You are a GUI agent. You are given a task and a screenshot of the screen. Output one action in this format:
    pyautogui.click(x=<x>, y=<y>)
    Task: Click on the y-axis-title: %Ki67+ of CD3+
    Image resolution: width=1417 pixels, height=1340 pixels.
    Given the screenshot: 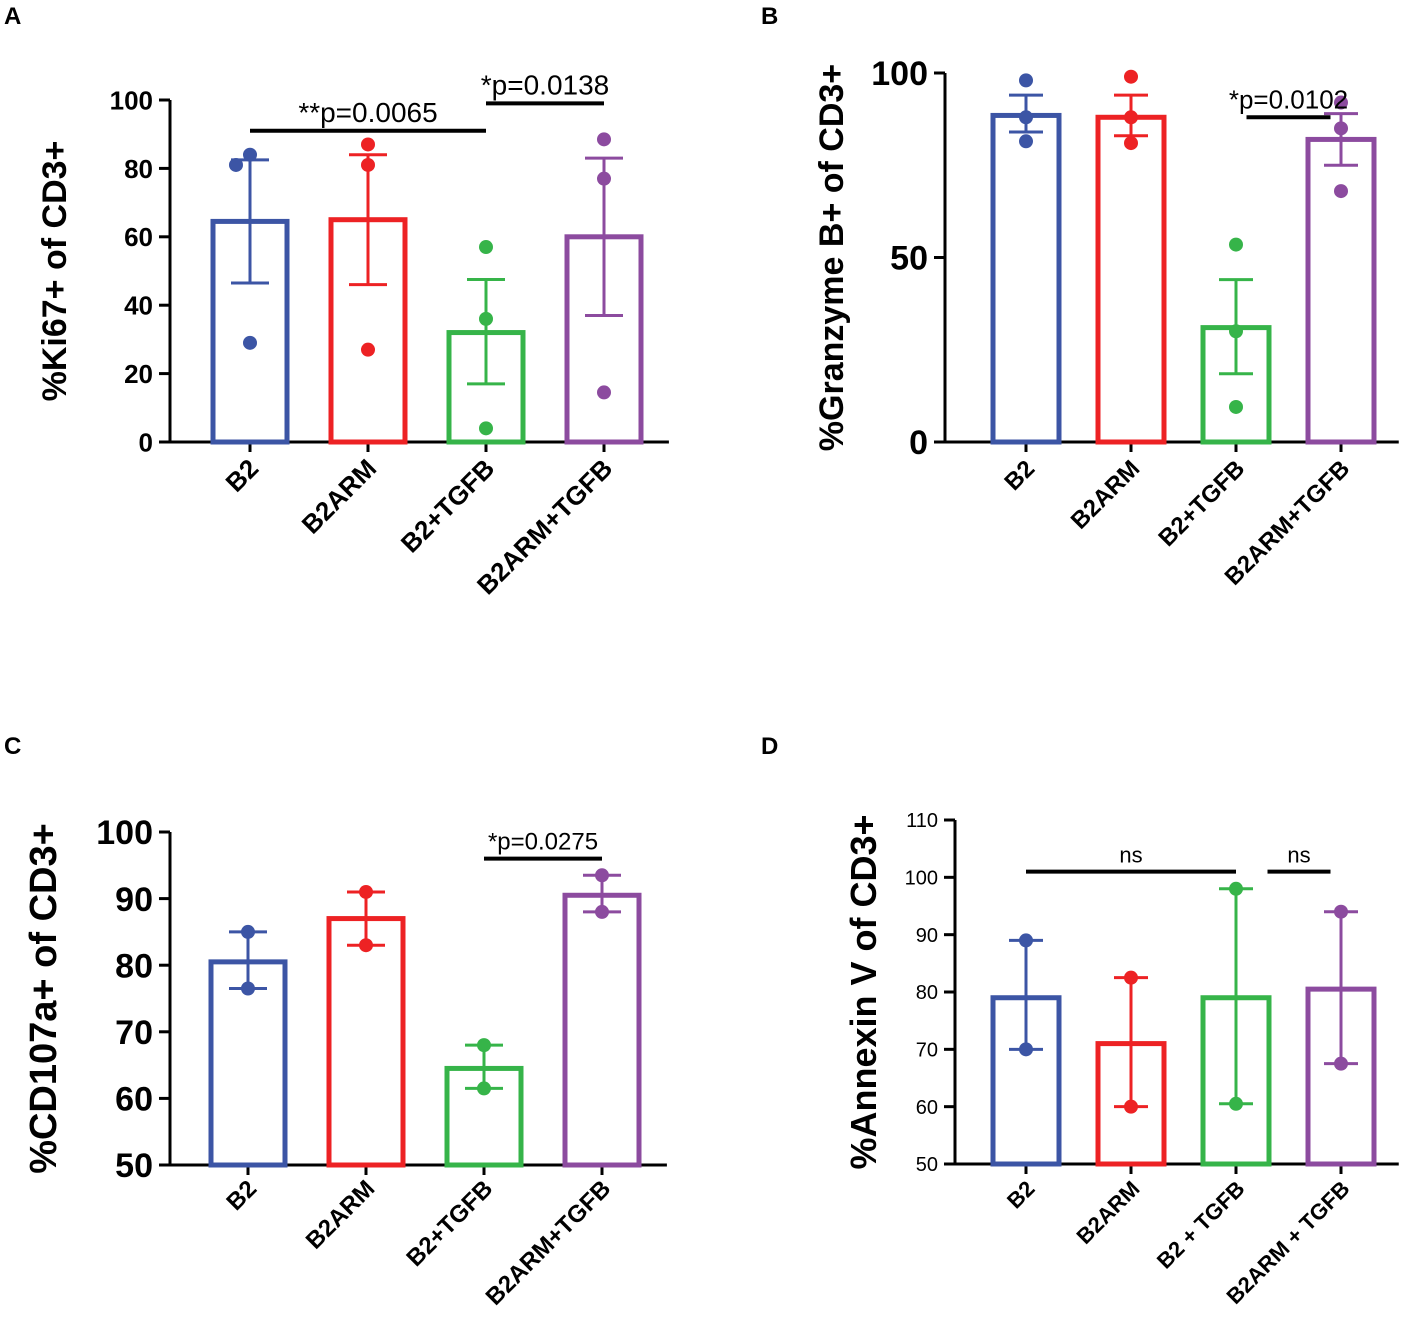 What is the action you would take?
    pyautogui.click(x=55, y=271)
    